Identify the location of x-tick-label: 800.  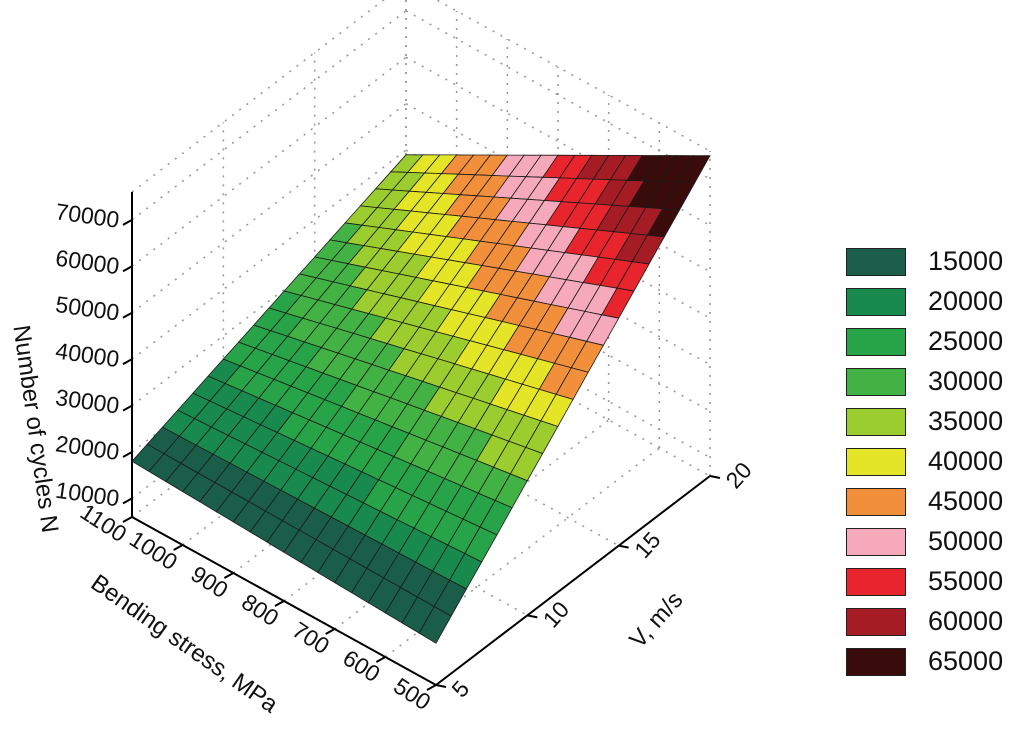
(260, 609).